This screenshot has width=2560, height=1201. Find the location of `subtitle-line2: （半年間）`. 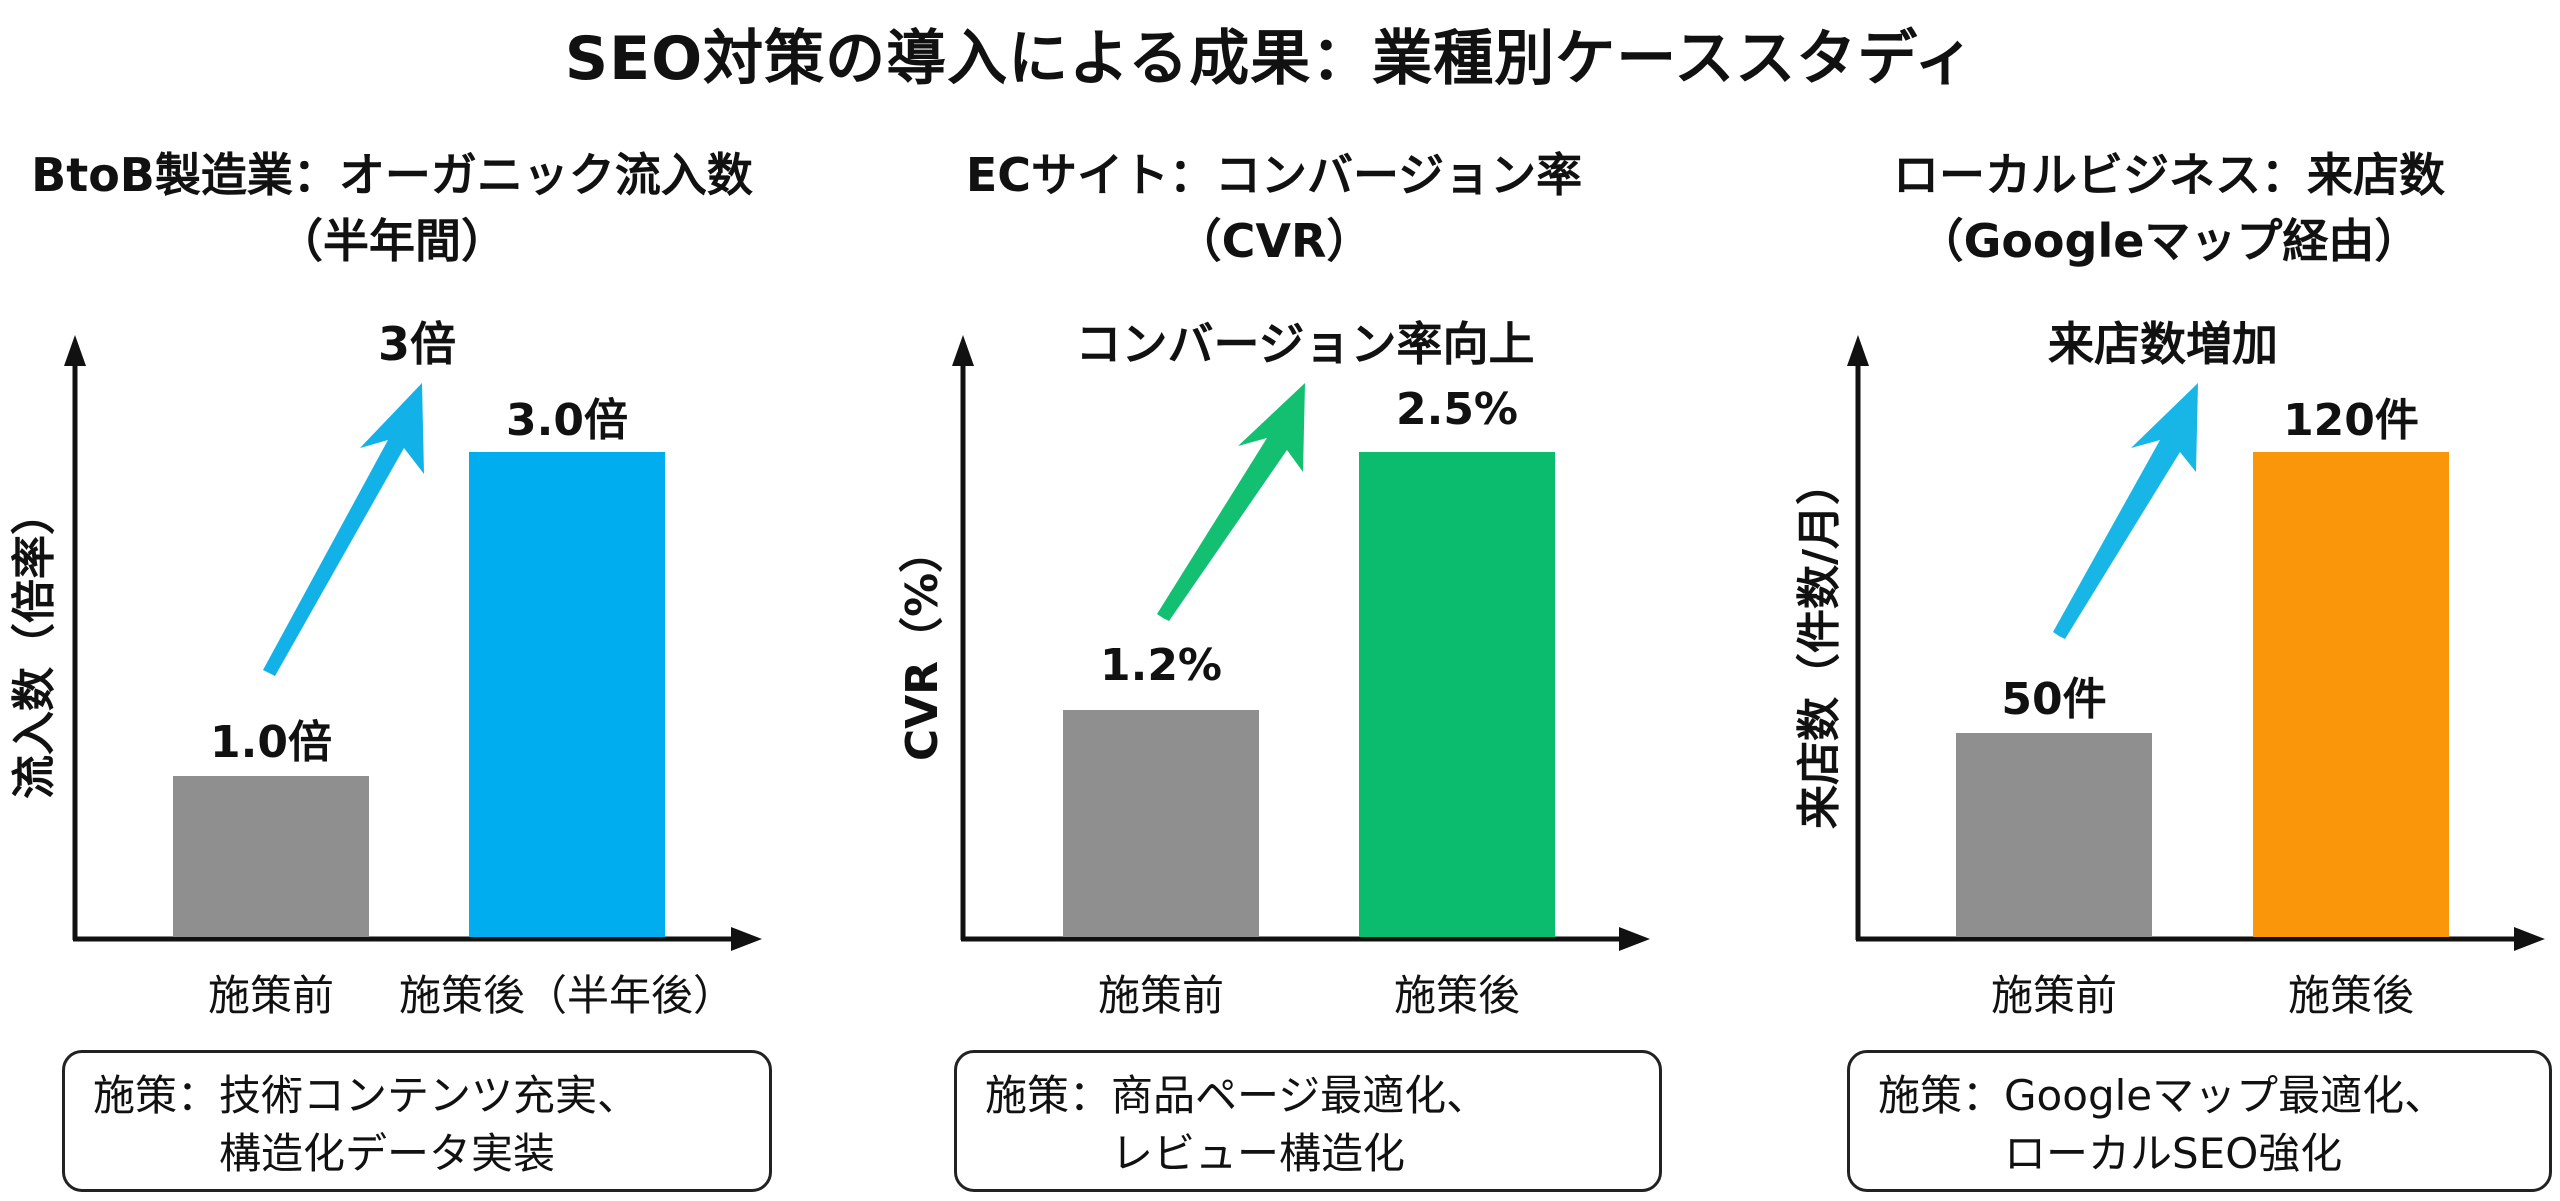

subtitle-line2: （半年間） is located at coordinates (392, 241).